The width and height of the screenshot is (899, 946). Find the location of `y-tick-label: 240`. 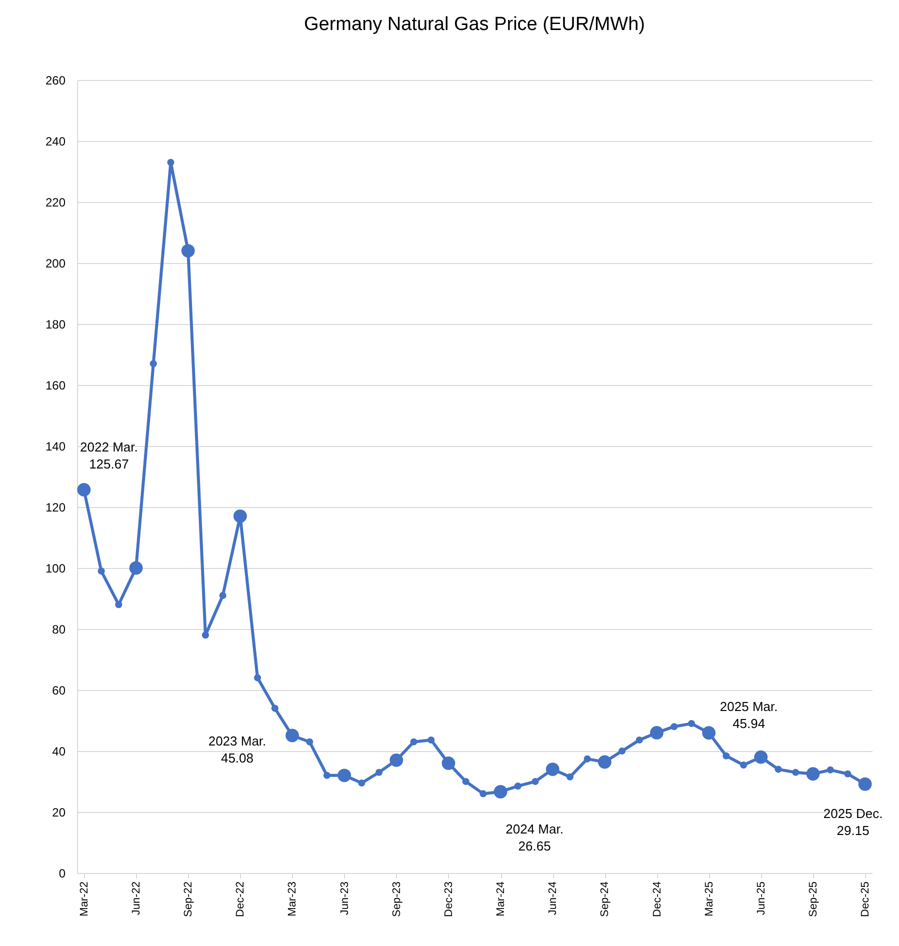

y-tick-label: 240 is located at coordinates (55, 141).